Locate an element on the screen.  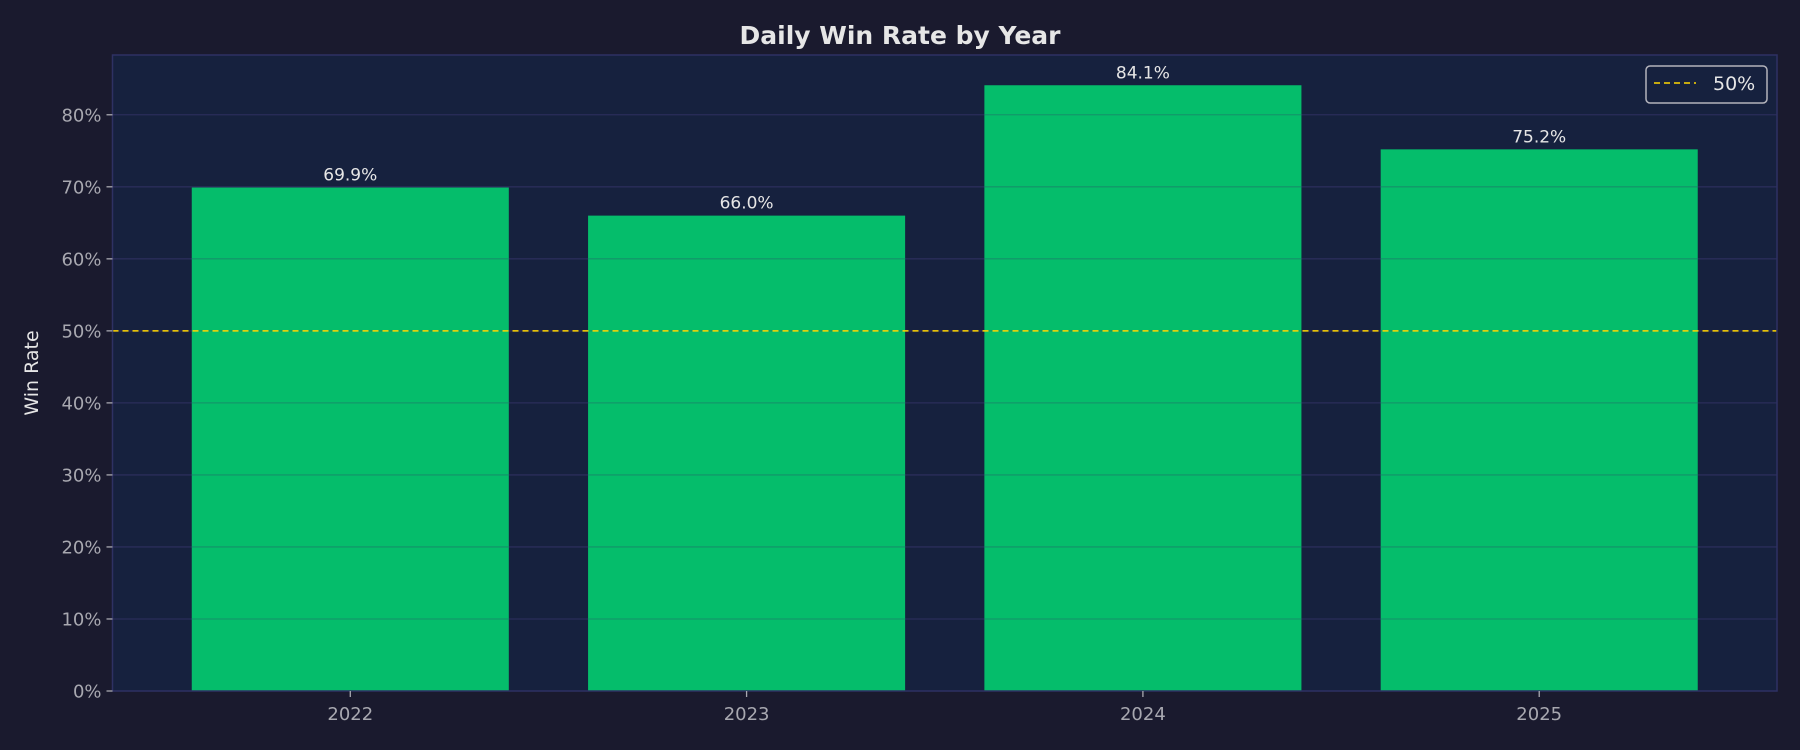
y-tick-label: 60% is located at coordinates (81, 259).